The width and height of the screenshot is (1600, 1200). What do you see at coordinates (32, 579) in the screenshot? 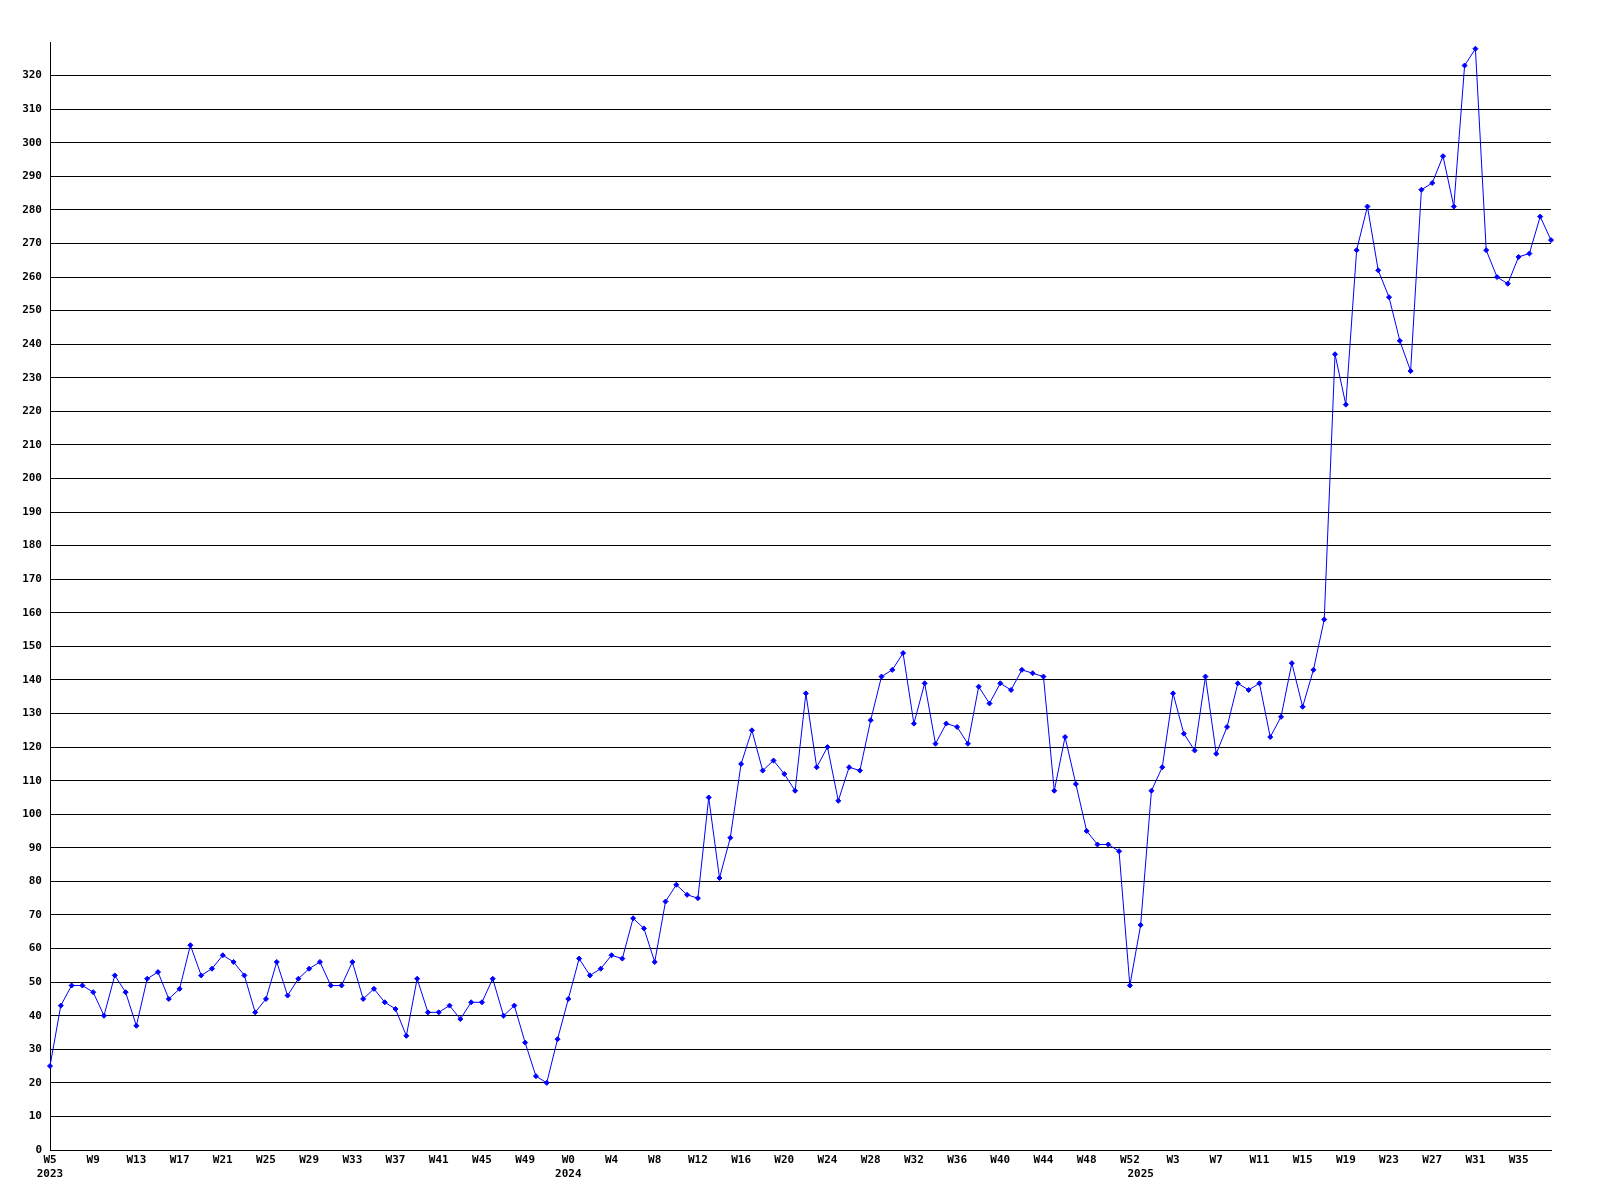
I see `y-tick-label: 170` at bounding box center [32, 579].